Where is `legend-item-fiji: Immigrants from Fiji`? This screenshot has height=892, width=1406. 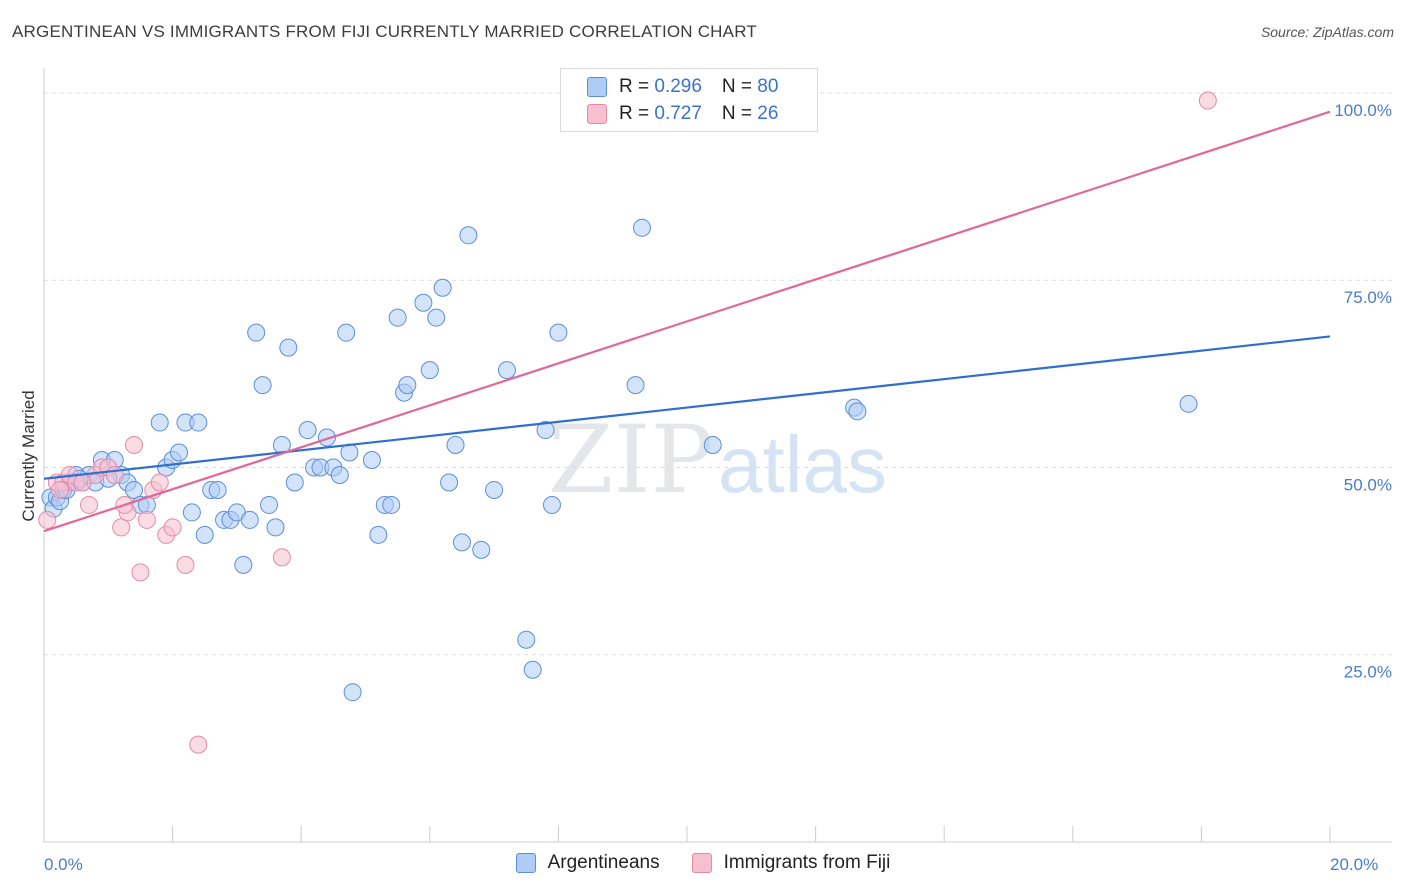 legend-item-fiji: Immigrants from Fiji is located at coordinates (791, 863).